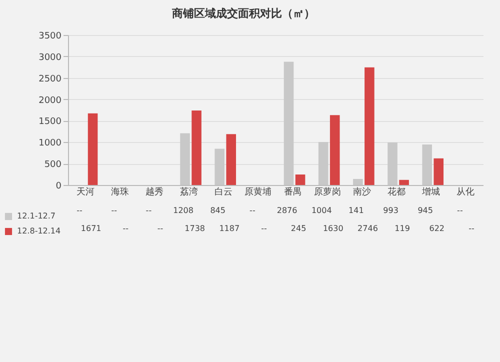 Image resolution: width=500 pixels, height=362 pixels. I want to click on data-label: 945, so click(425, 210).